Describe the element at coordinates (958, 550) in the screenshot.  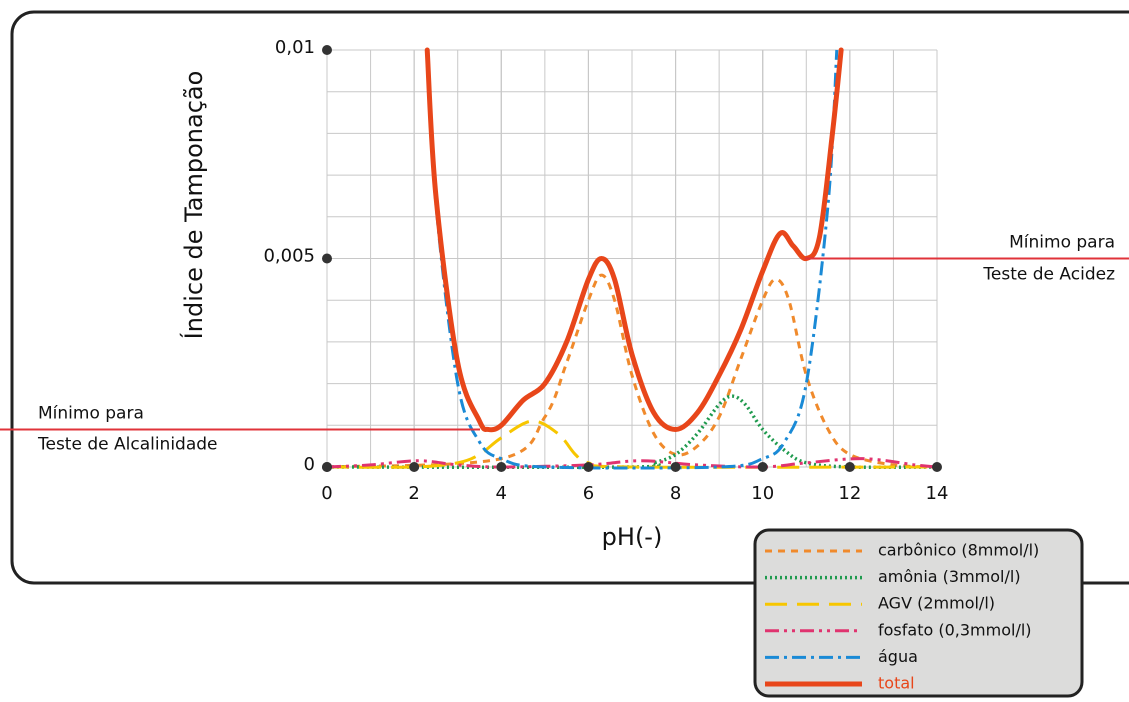
I see `legend-label: carbônico (8mmol/l)` at that location.